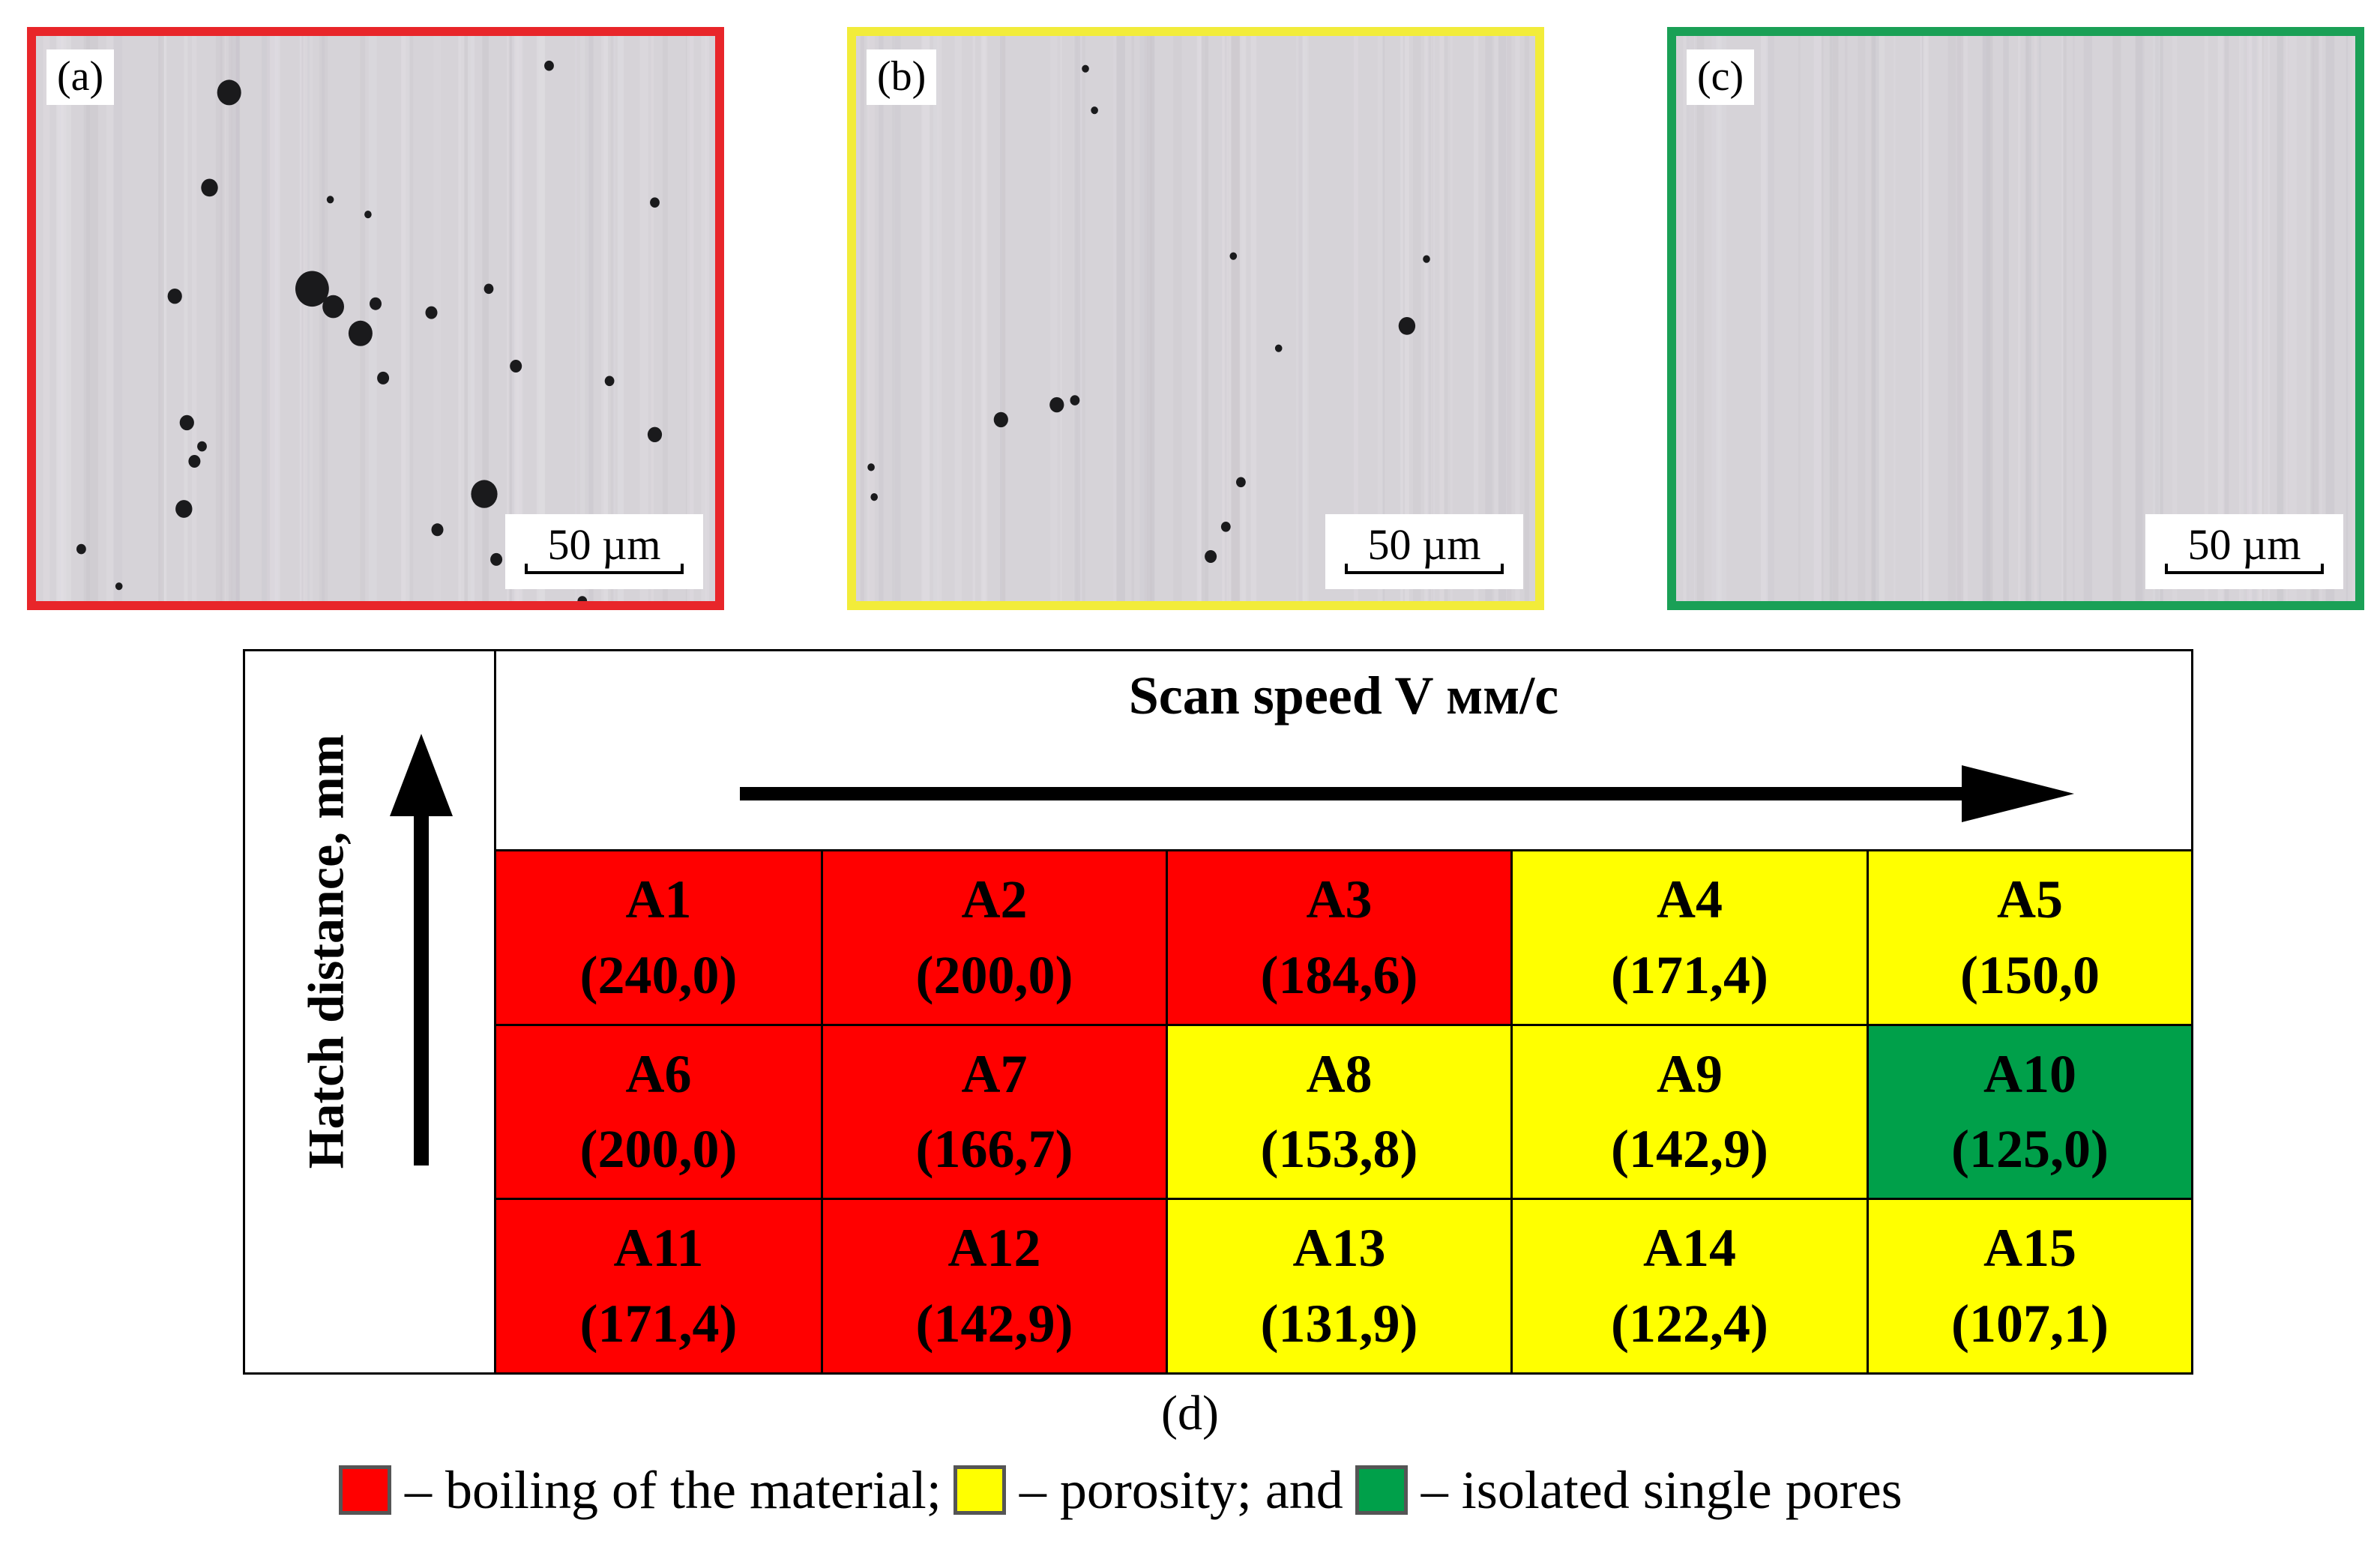  I want to click on cell-value: (125,0), so click(2030, 1149).